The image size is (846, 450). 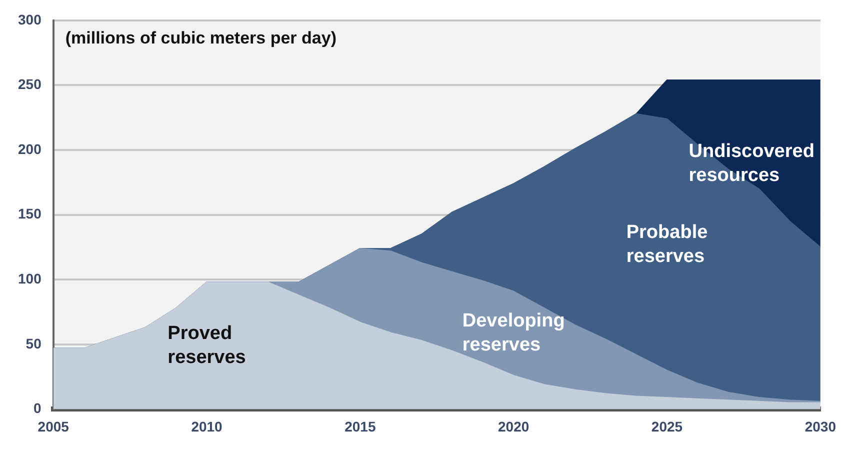 I want to click on series-label: Probable reserves, so click(x=667, y=244).